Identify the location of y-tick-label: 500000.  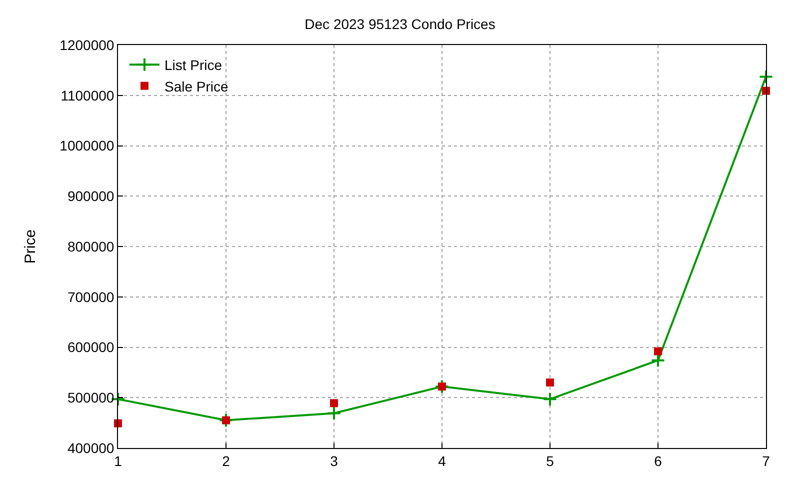
(90, 398).